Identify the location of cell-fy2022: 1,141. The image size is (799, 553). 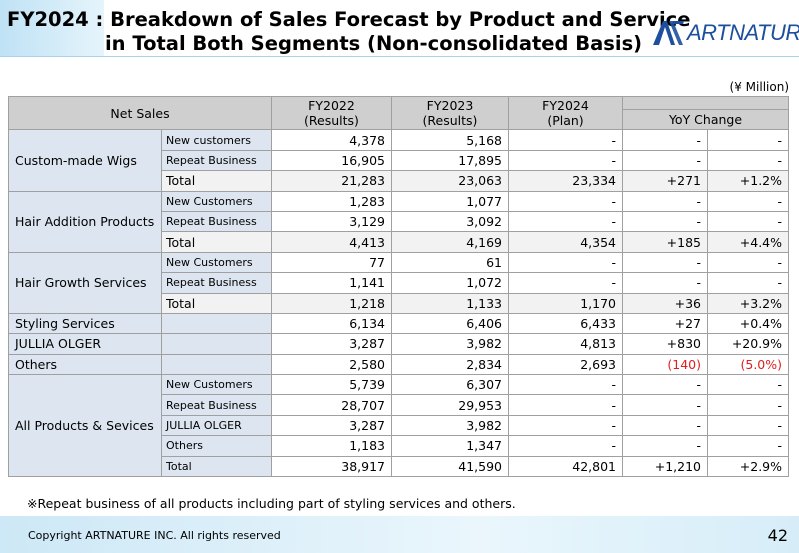
(331, 283).